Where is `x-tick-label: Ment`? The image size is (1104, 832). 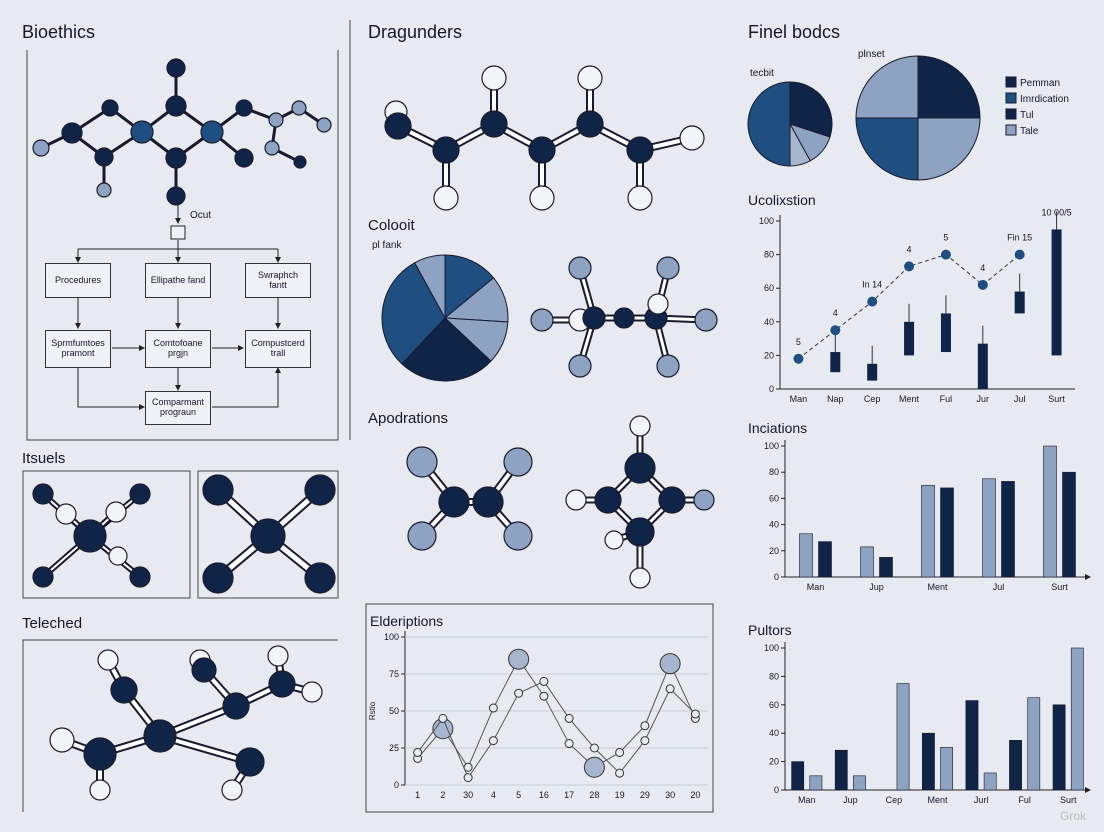 x-tick-label: Ment is located at coordinates (909, 399).